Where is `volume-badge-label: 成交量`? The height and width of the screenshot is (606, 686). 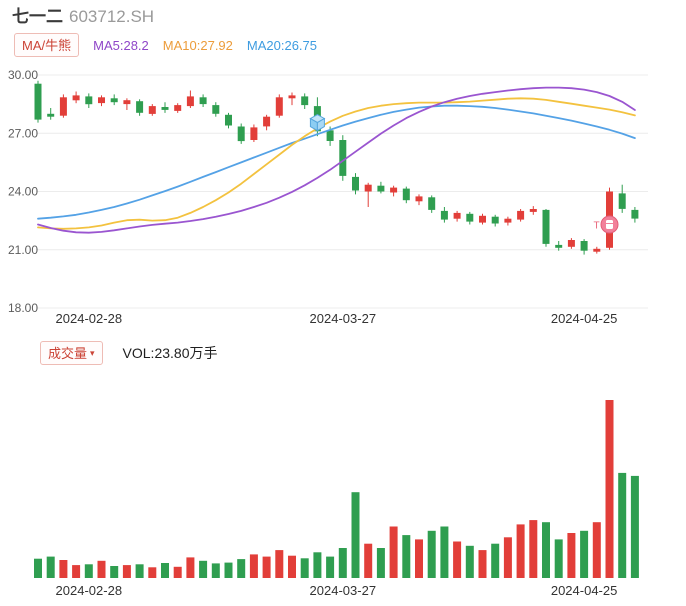
volume-badge-label: 成交量 is located at coordinates (68, 353).